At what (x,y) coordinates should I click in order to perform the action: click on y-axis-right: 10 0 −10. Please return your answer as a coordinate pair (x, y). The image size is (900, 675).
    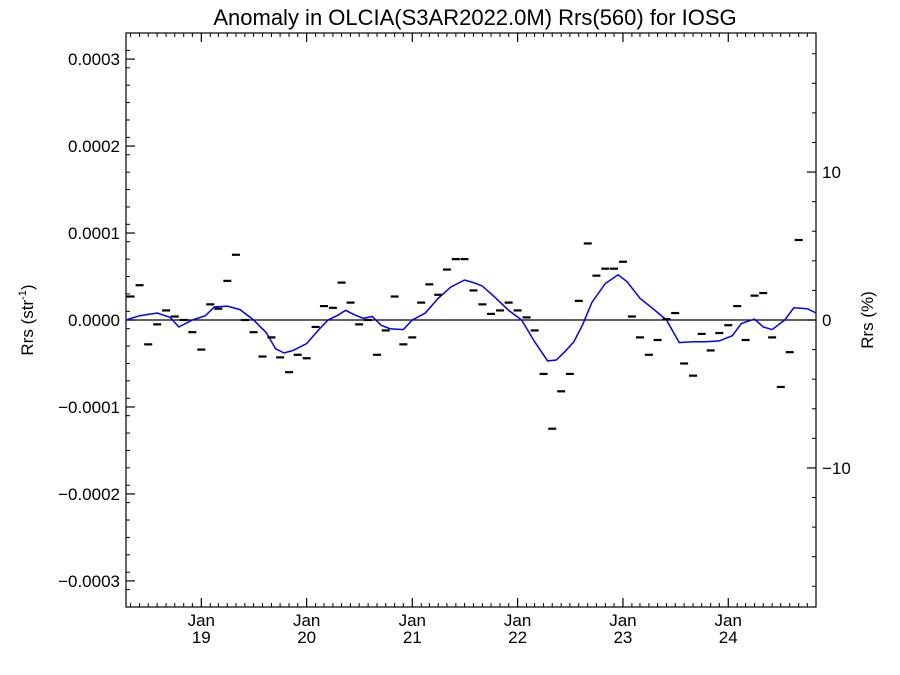
    Looking at the image, I should click on (829, 320).